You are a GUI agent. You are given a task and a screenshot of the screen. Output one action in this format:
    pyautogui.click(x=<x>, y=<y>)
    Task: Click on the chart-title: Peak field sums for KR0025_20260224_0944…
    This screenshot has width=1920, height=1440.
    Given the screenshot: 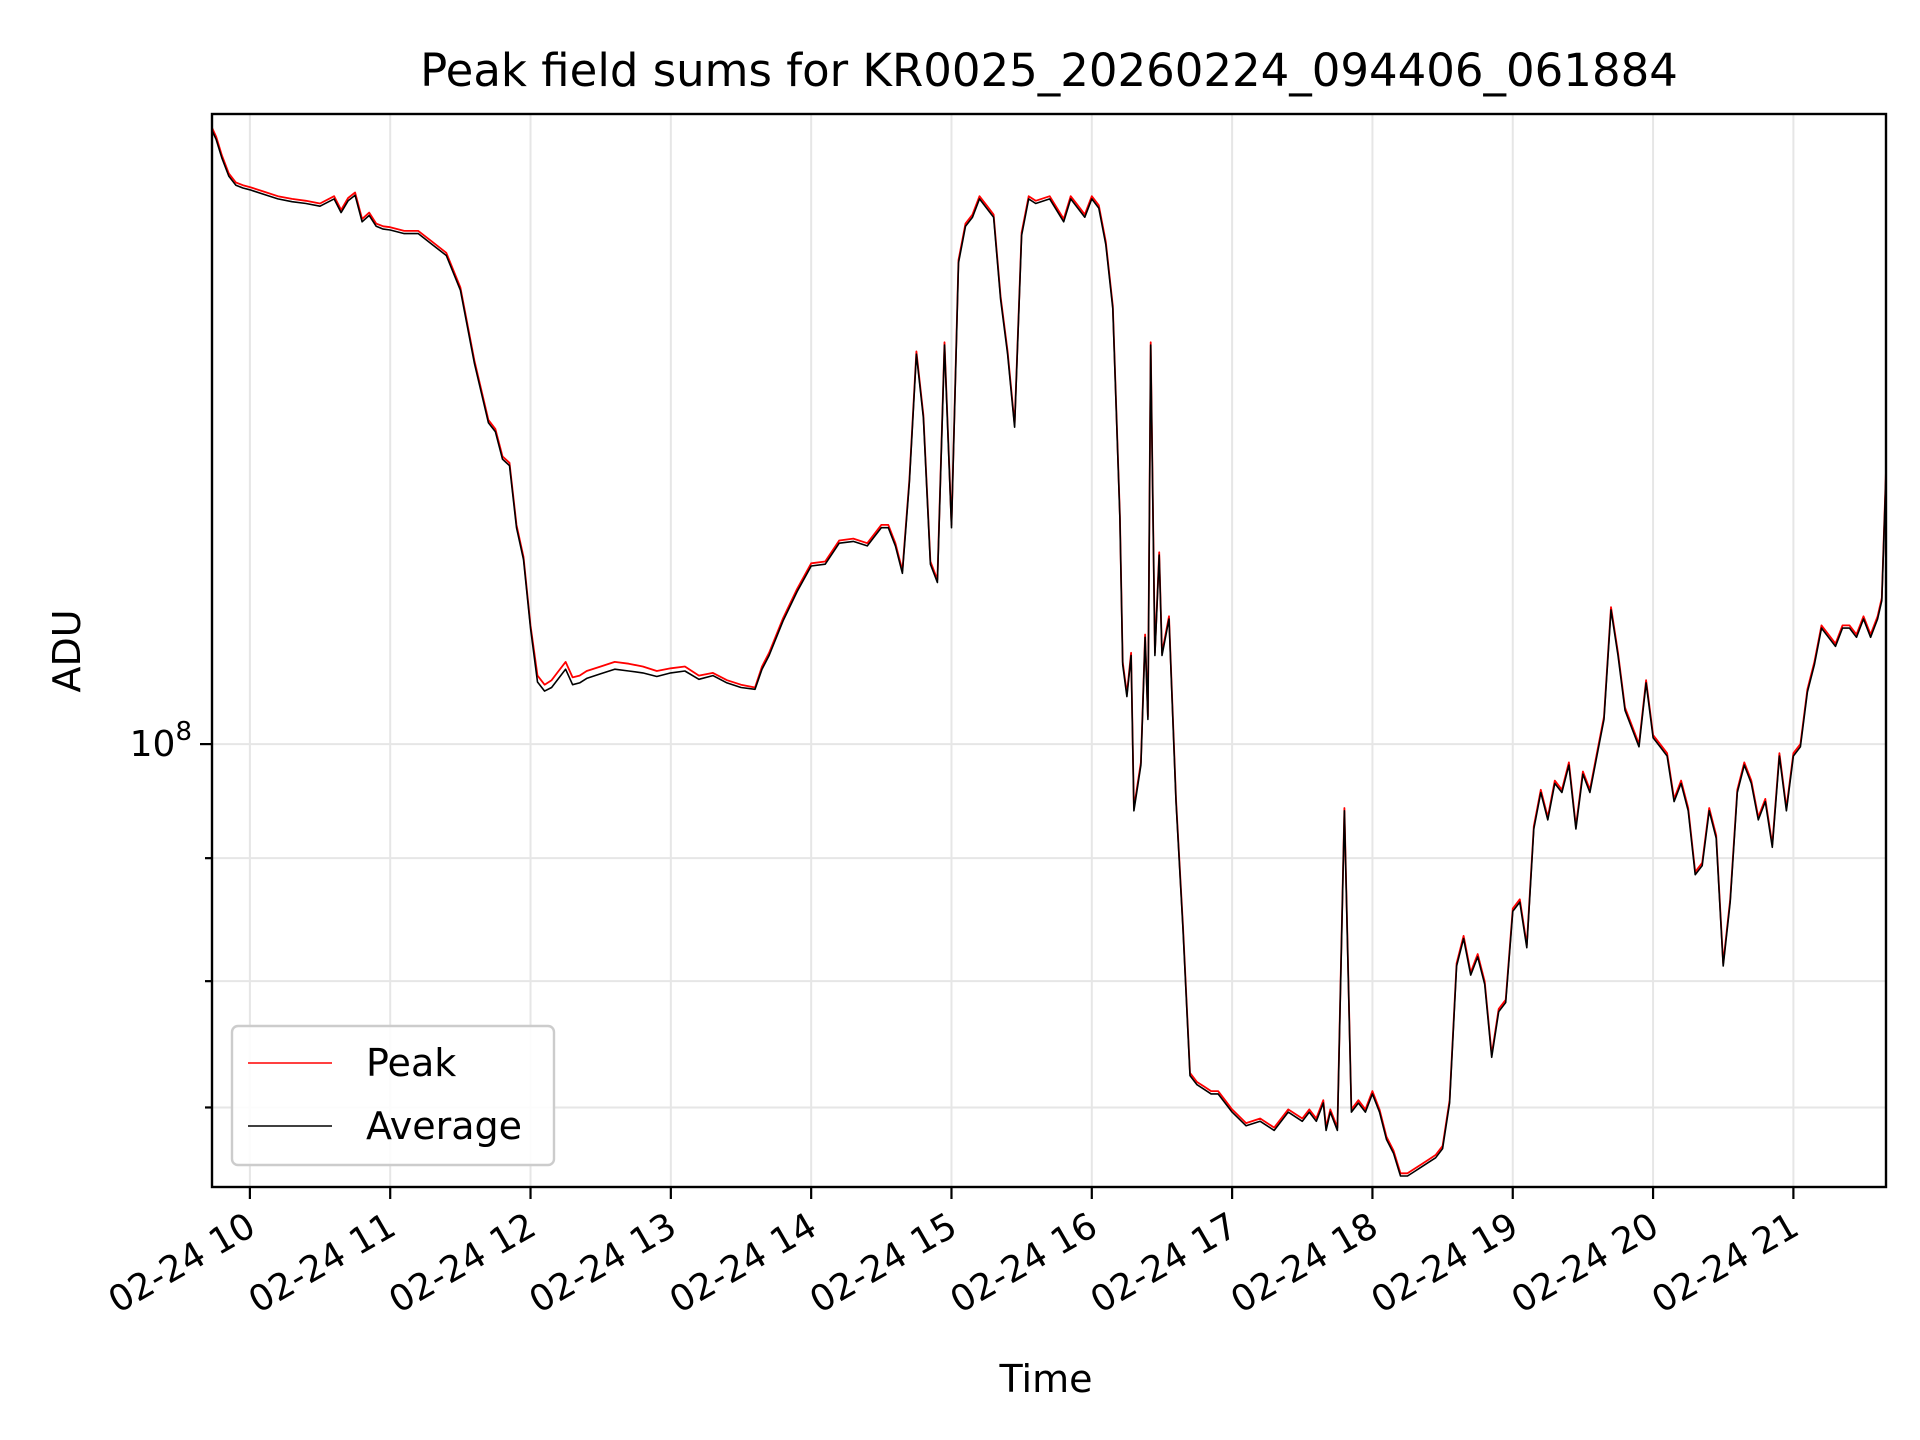 What is the action you would take?
    pyautogui.click(x=1049, y=70)
    